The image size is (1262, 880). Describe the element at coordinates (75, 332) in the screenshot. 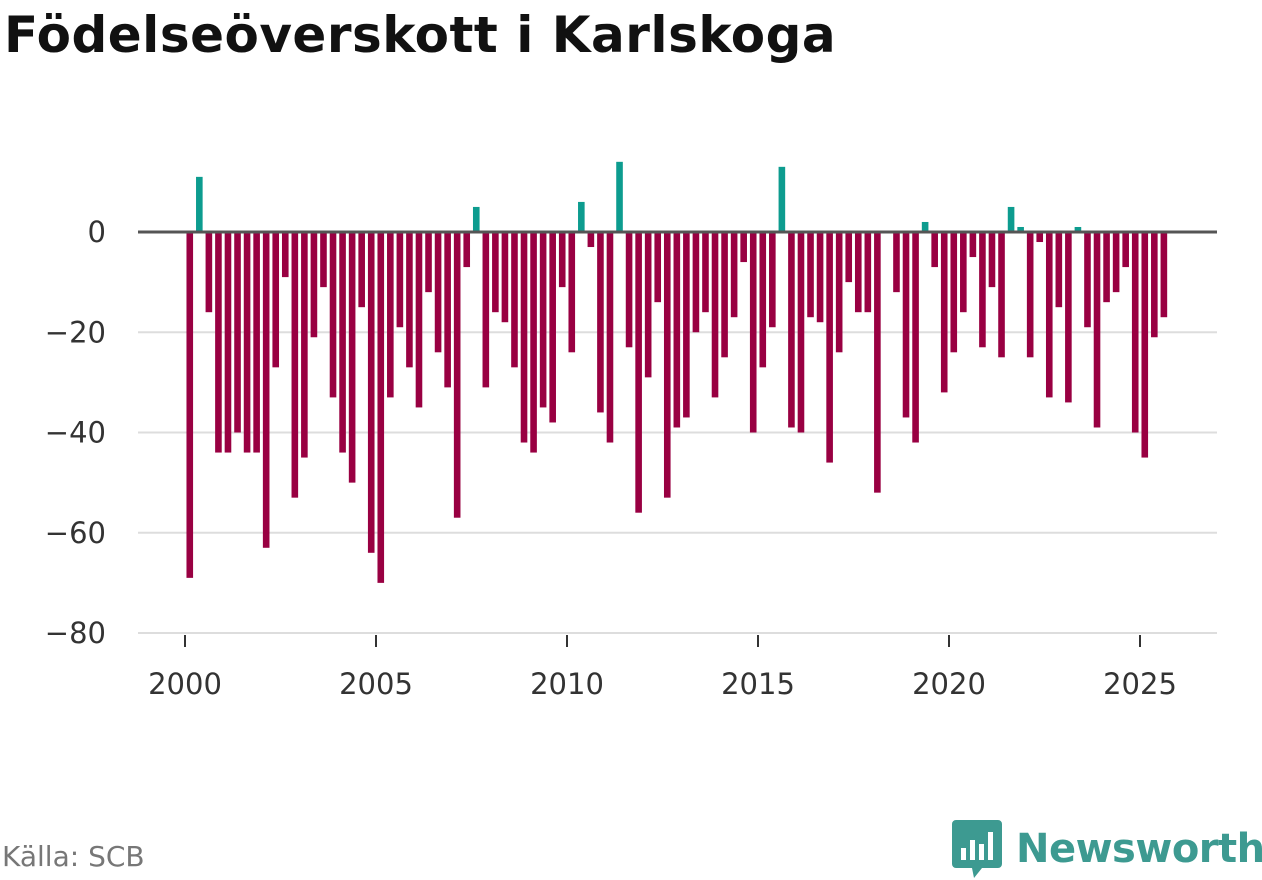

I see `y-tick-label: −20` at that location.